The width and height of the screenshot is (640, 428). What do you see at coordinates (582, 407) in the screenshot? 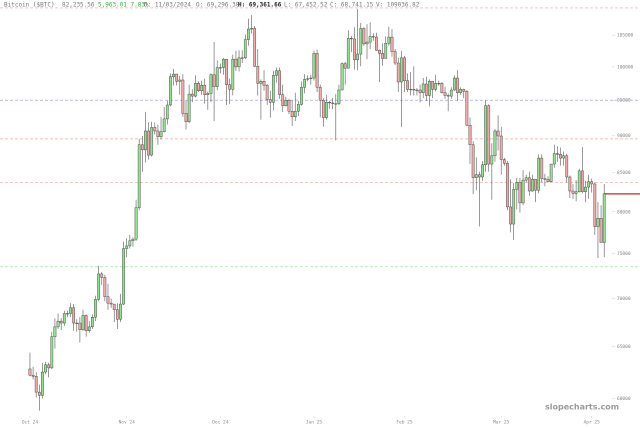
I see `watermark: slopecharts.com` at bounding box center [582, 407].